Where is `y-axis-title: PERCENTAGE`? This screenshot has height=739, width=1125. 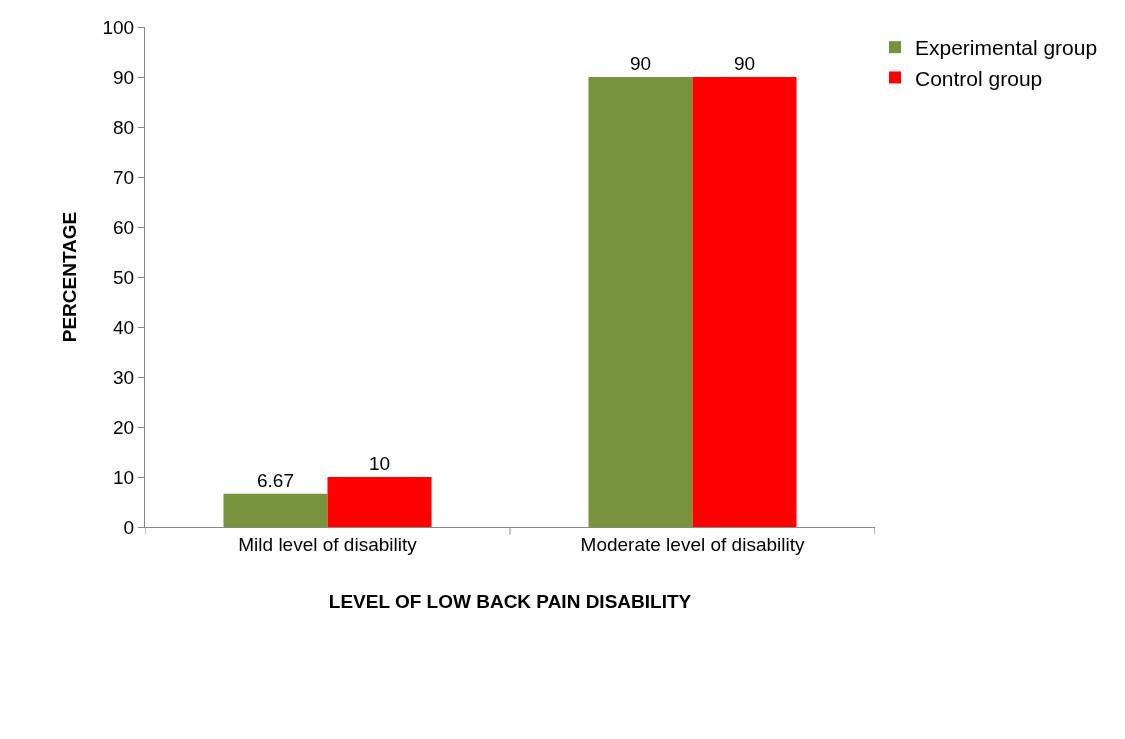 y-axis-title: PERCENTAGE is located at coordinates (70, 277).